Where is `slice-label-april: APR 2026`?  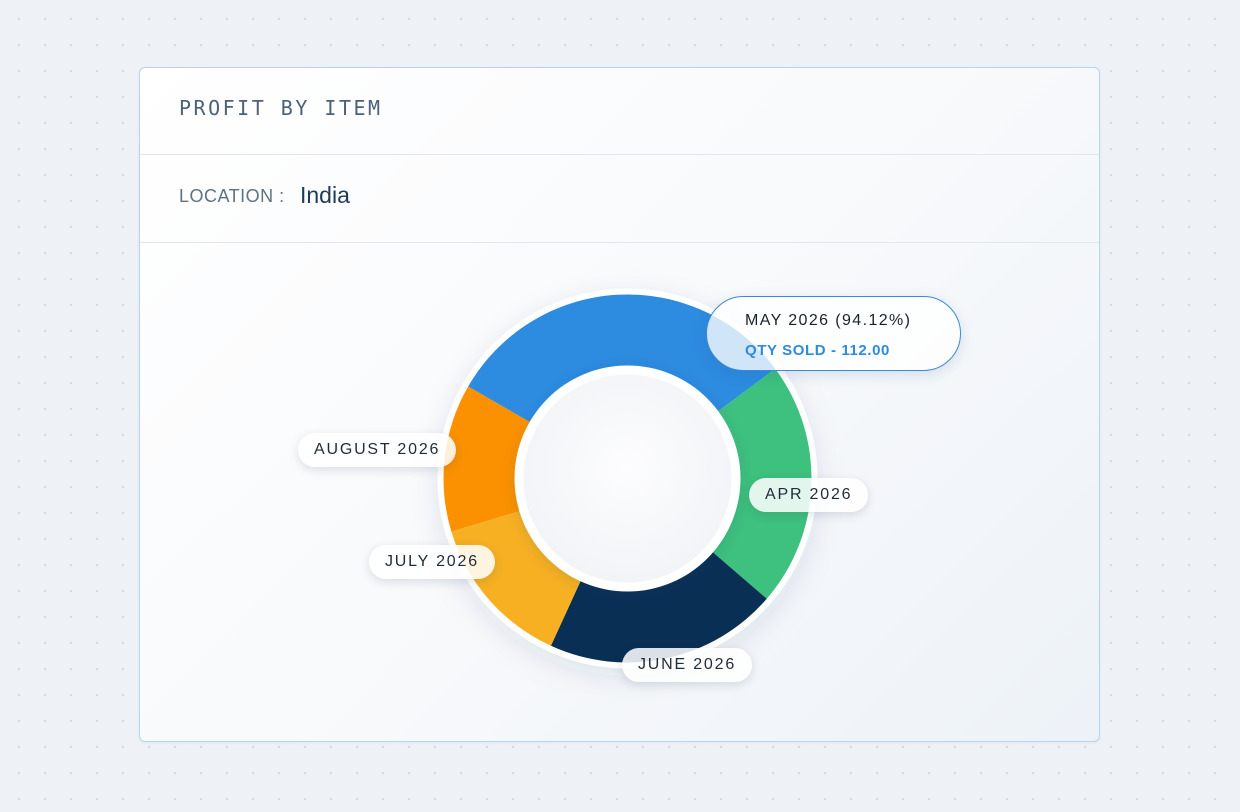
slice-label-april: APR 2026 is located at coordinates (809, 495).